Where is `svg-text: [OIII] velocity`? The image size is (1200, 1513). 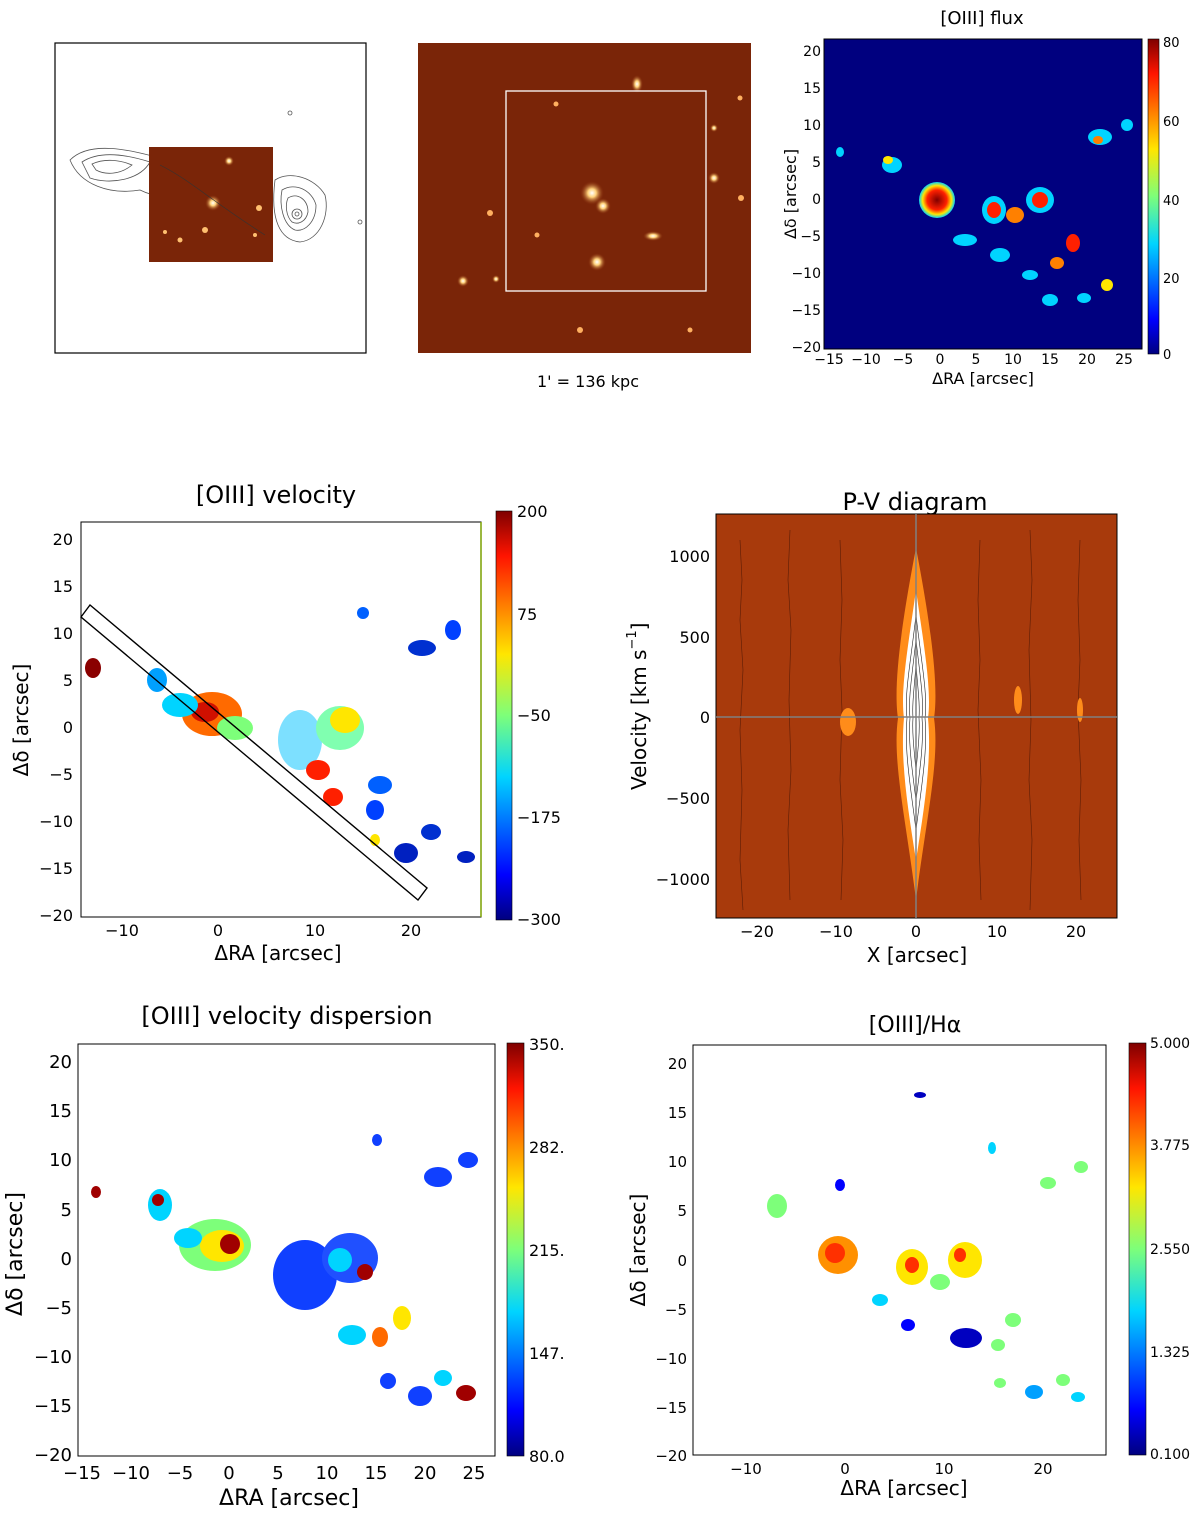 svg-text: [OIII] velocity is located at coordinates (276, 495).